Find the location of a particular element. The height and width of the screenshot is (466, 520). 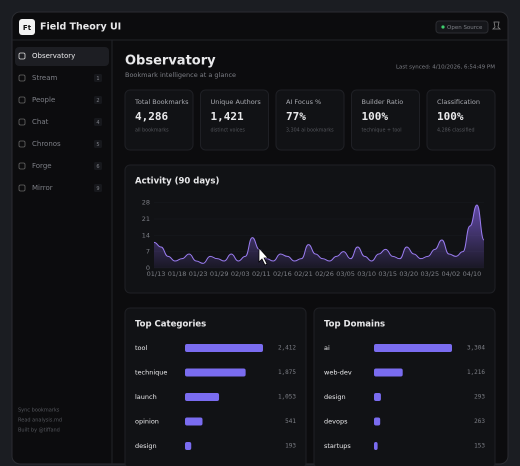

row-label: tool is located at coordinates (141, 348).